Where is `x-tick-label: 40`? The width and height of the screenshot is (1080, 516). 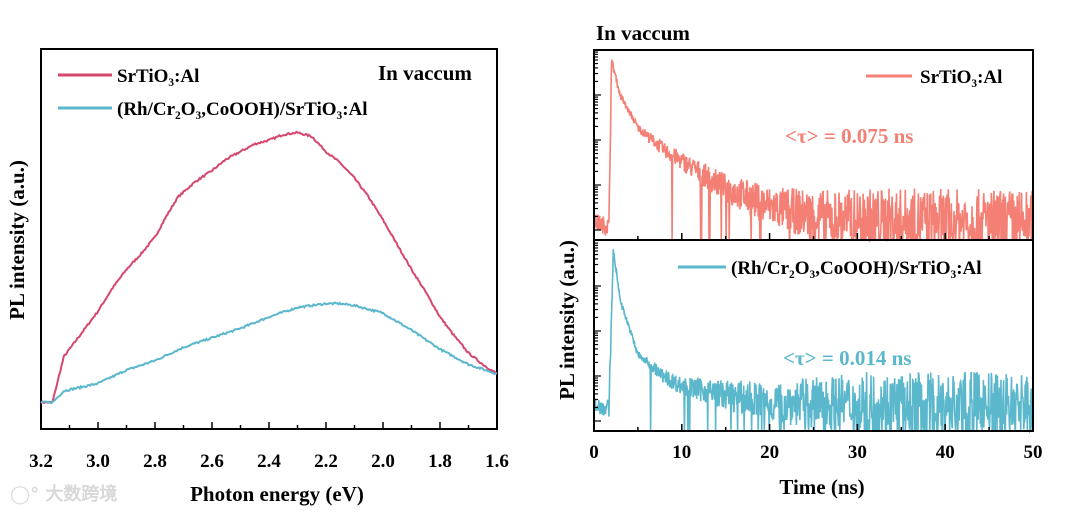 x-tick-label: 40 is located at coordinates (945, 452).